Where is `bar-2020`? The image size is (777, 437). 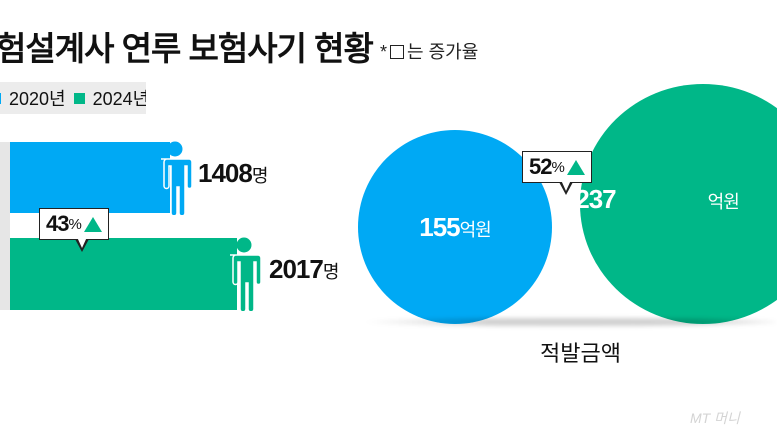
bar-2020 is located at coordinates (90, 177).